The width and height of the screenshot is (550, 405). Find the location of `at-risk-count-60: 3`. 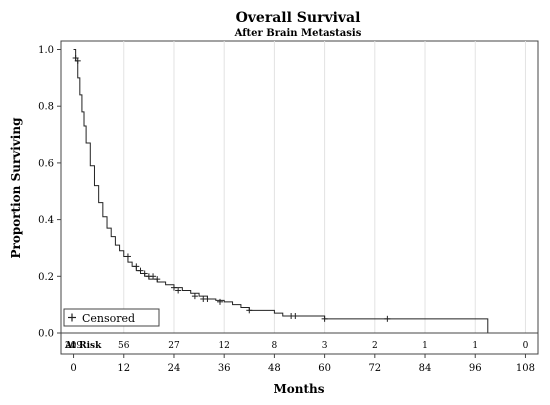

at-risk-count-60: 3 is located at coordinates (325, 346).